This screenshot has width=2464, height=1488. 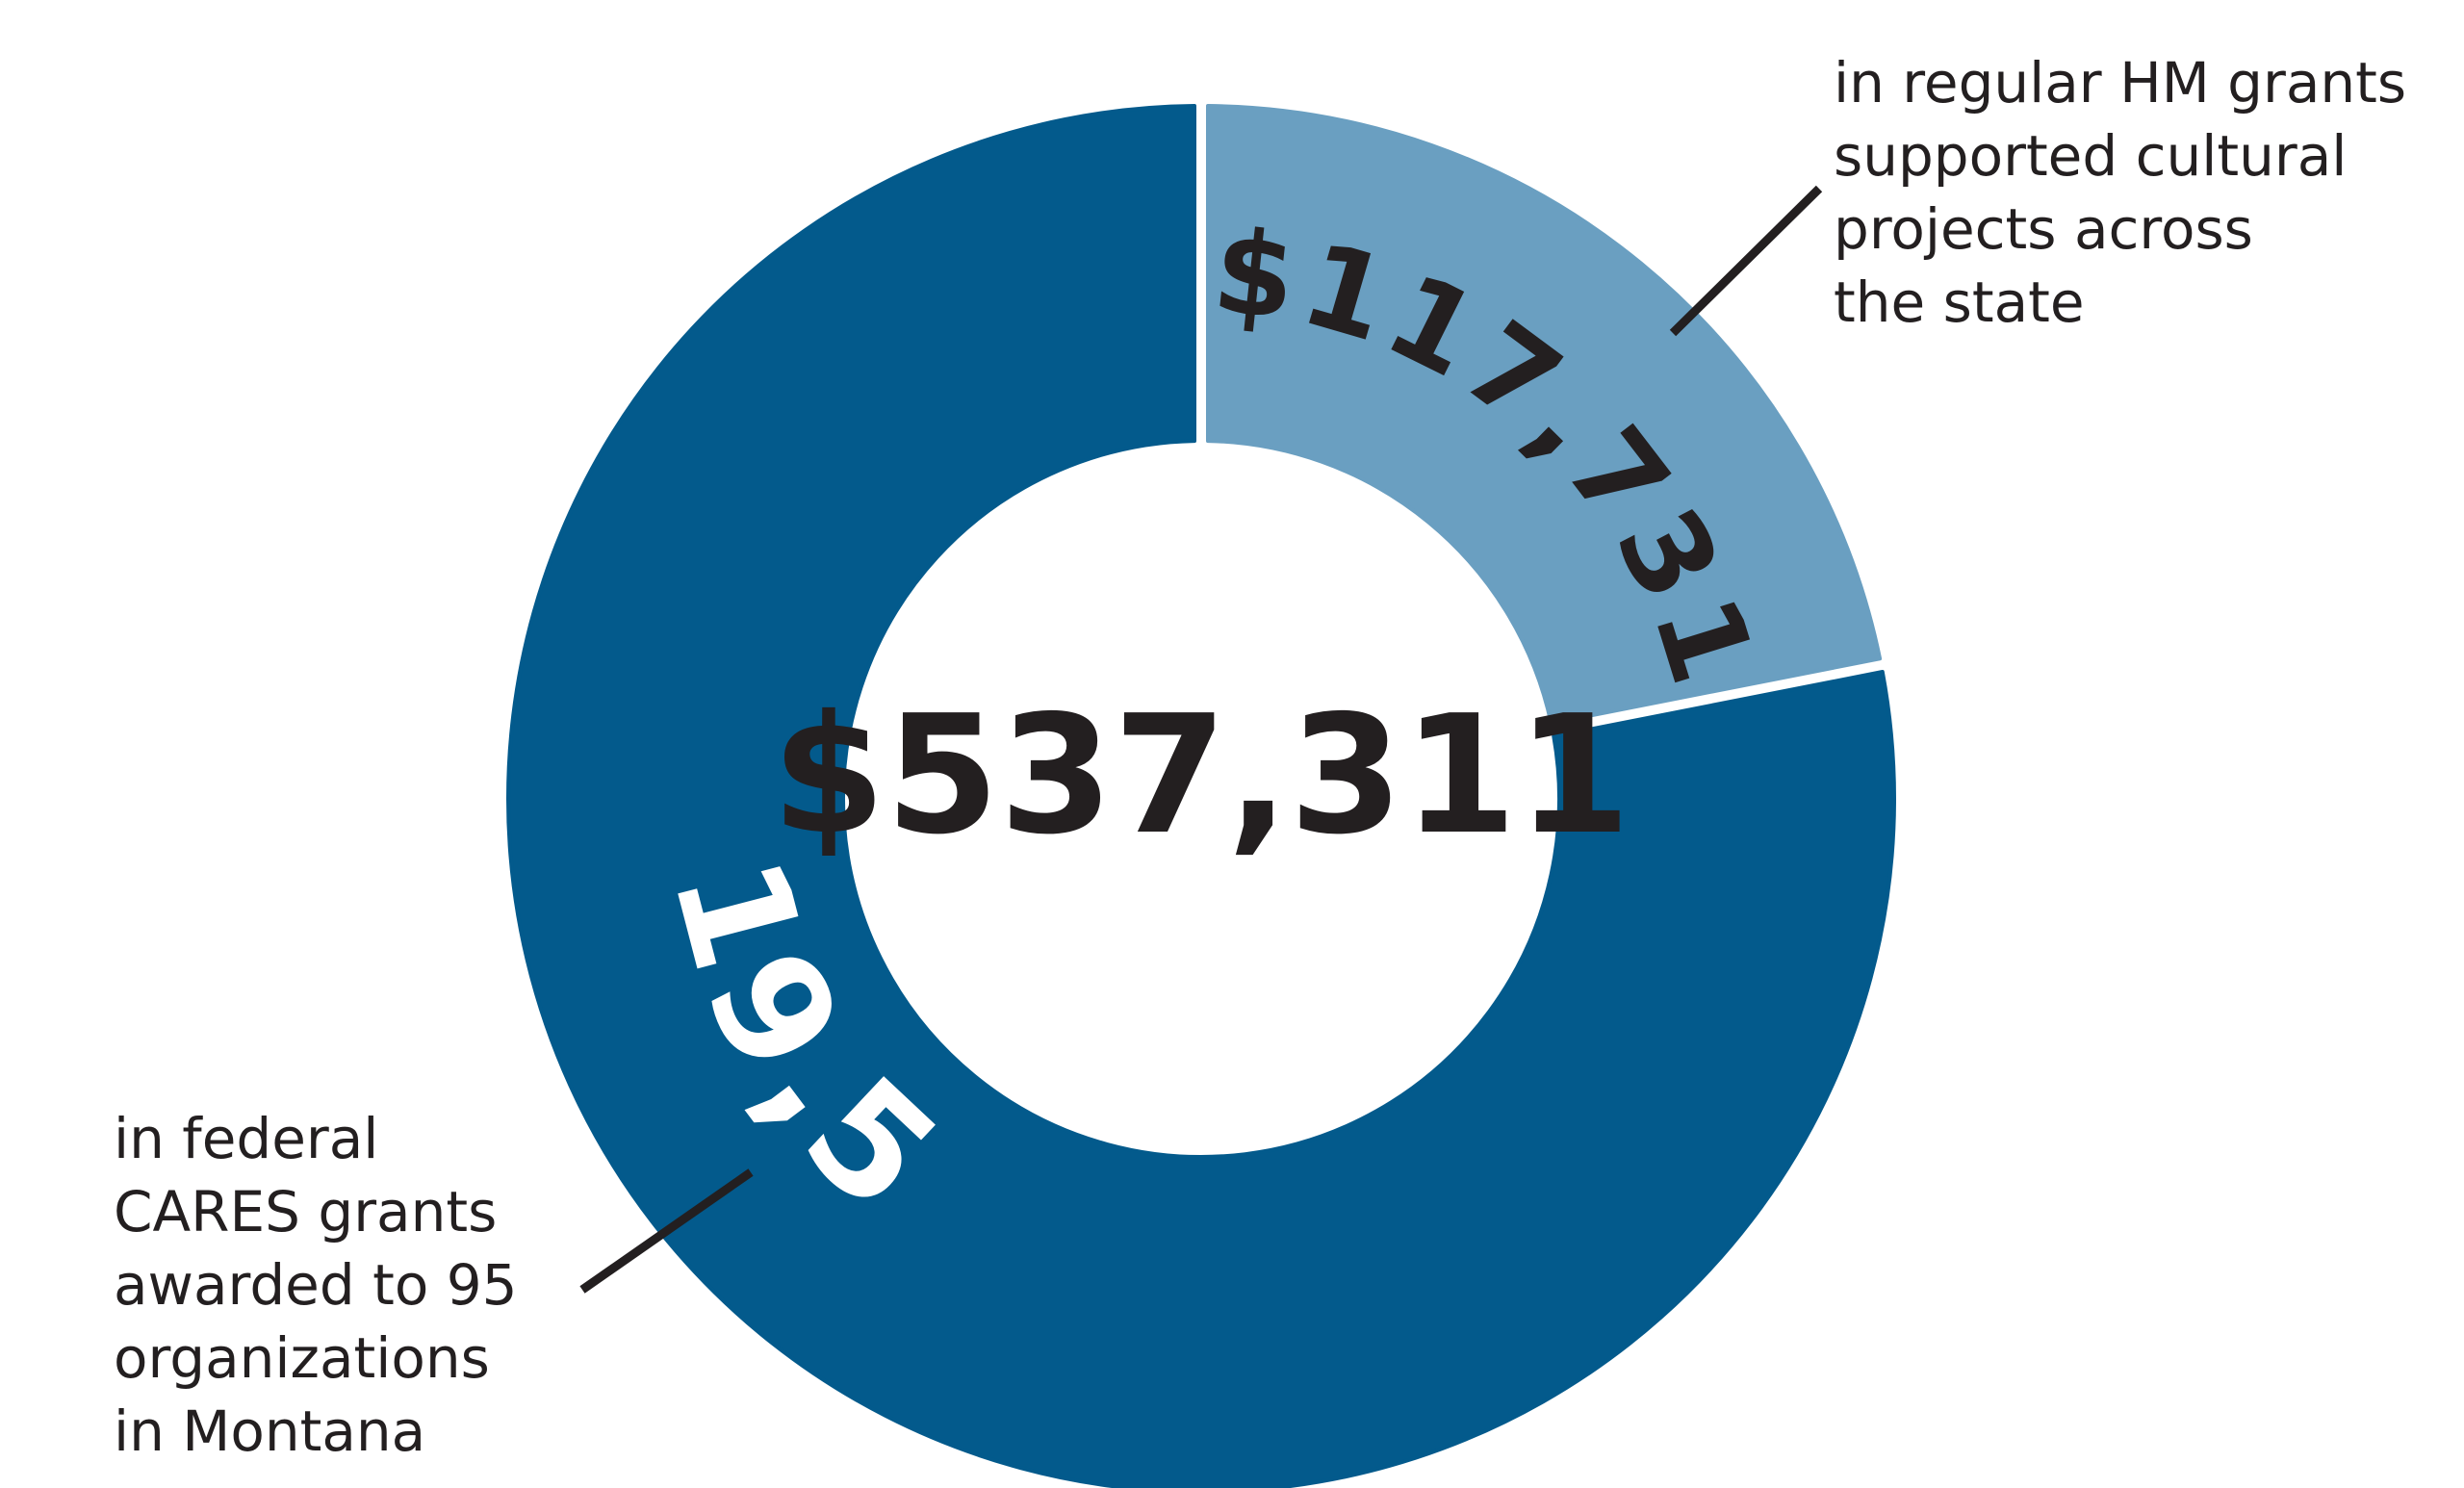 I want to click on total-label: $537,311, so click(x=1201, y=776).